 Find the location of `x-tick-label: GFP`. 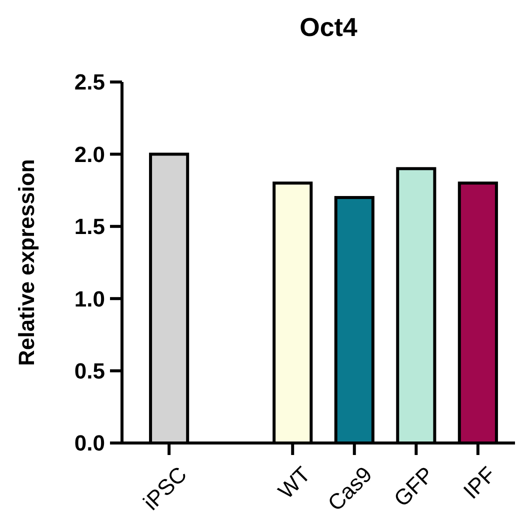

x-tick-label: GFP is located at coordinates (413, 487).